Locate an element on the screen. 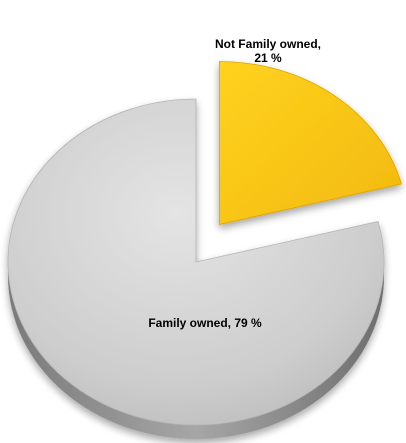 This screenshot has height=443, width=406. slice-value-label: 21 % is located at coordinates (268, 58).